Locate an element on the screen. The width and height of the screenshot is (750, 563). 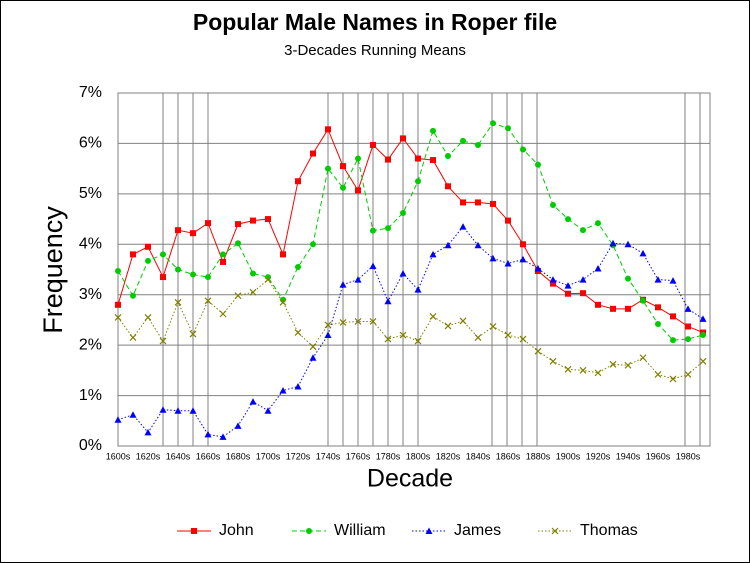
x-tick-label: 1720s is located at coordinates (298, 456).